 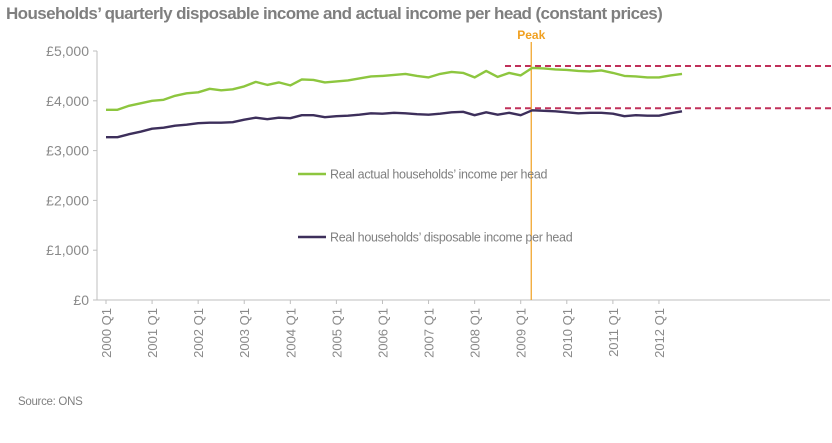 I want to click on series-lines, so click(x=394, y=102).